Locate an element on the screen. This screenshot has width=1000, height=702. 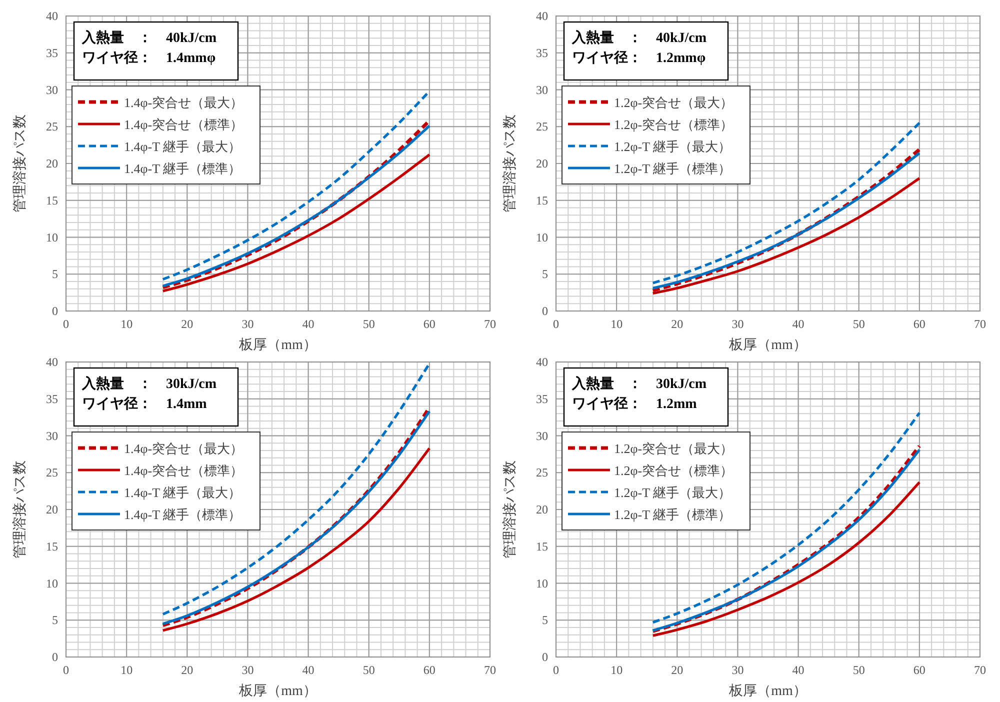
annotation: ワイヤ径： 1.2mmφ is located at coordinates (639, 58).